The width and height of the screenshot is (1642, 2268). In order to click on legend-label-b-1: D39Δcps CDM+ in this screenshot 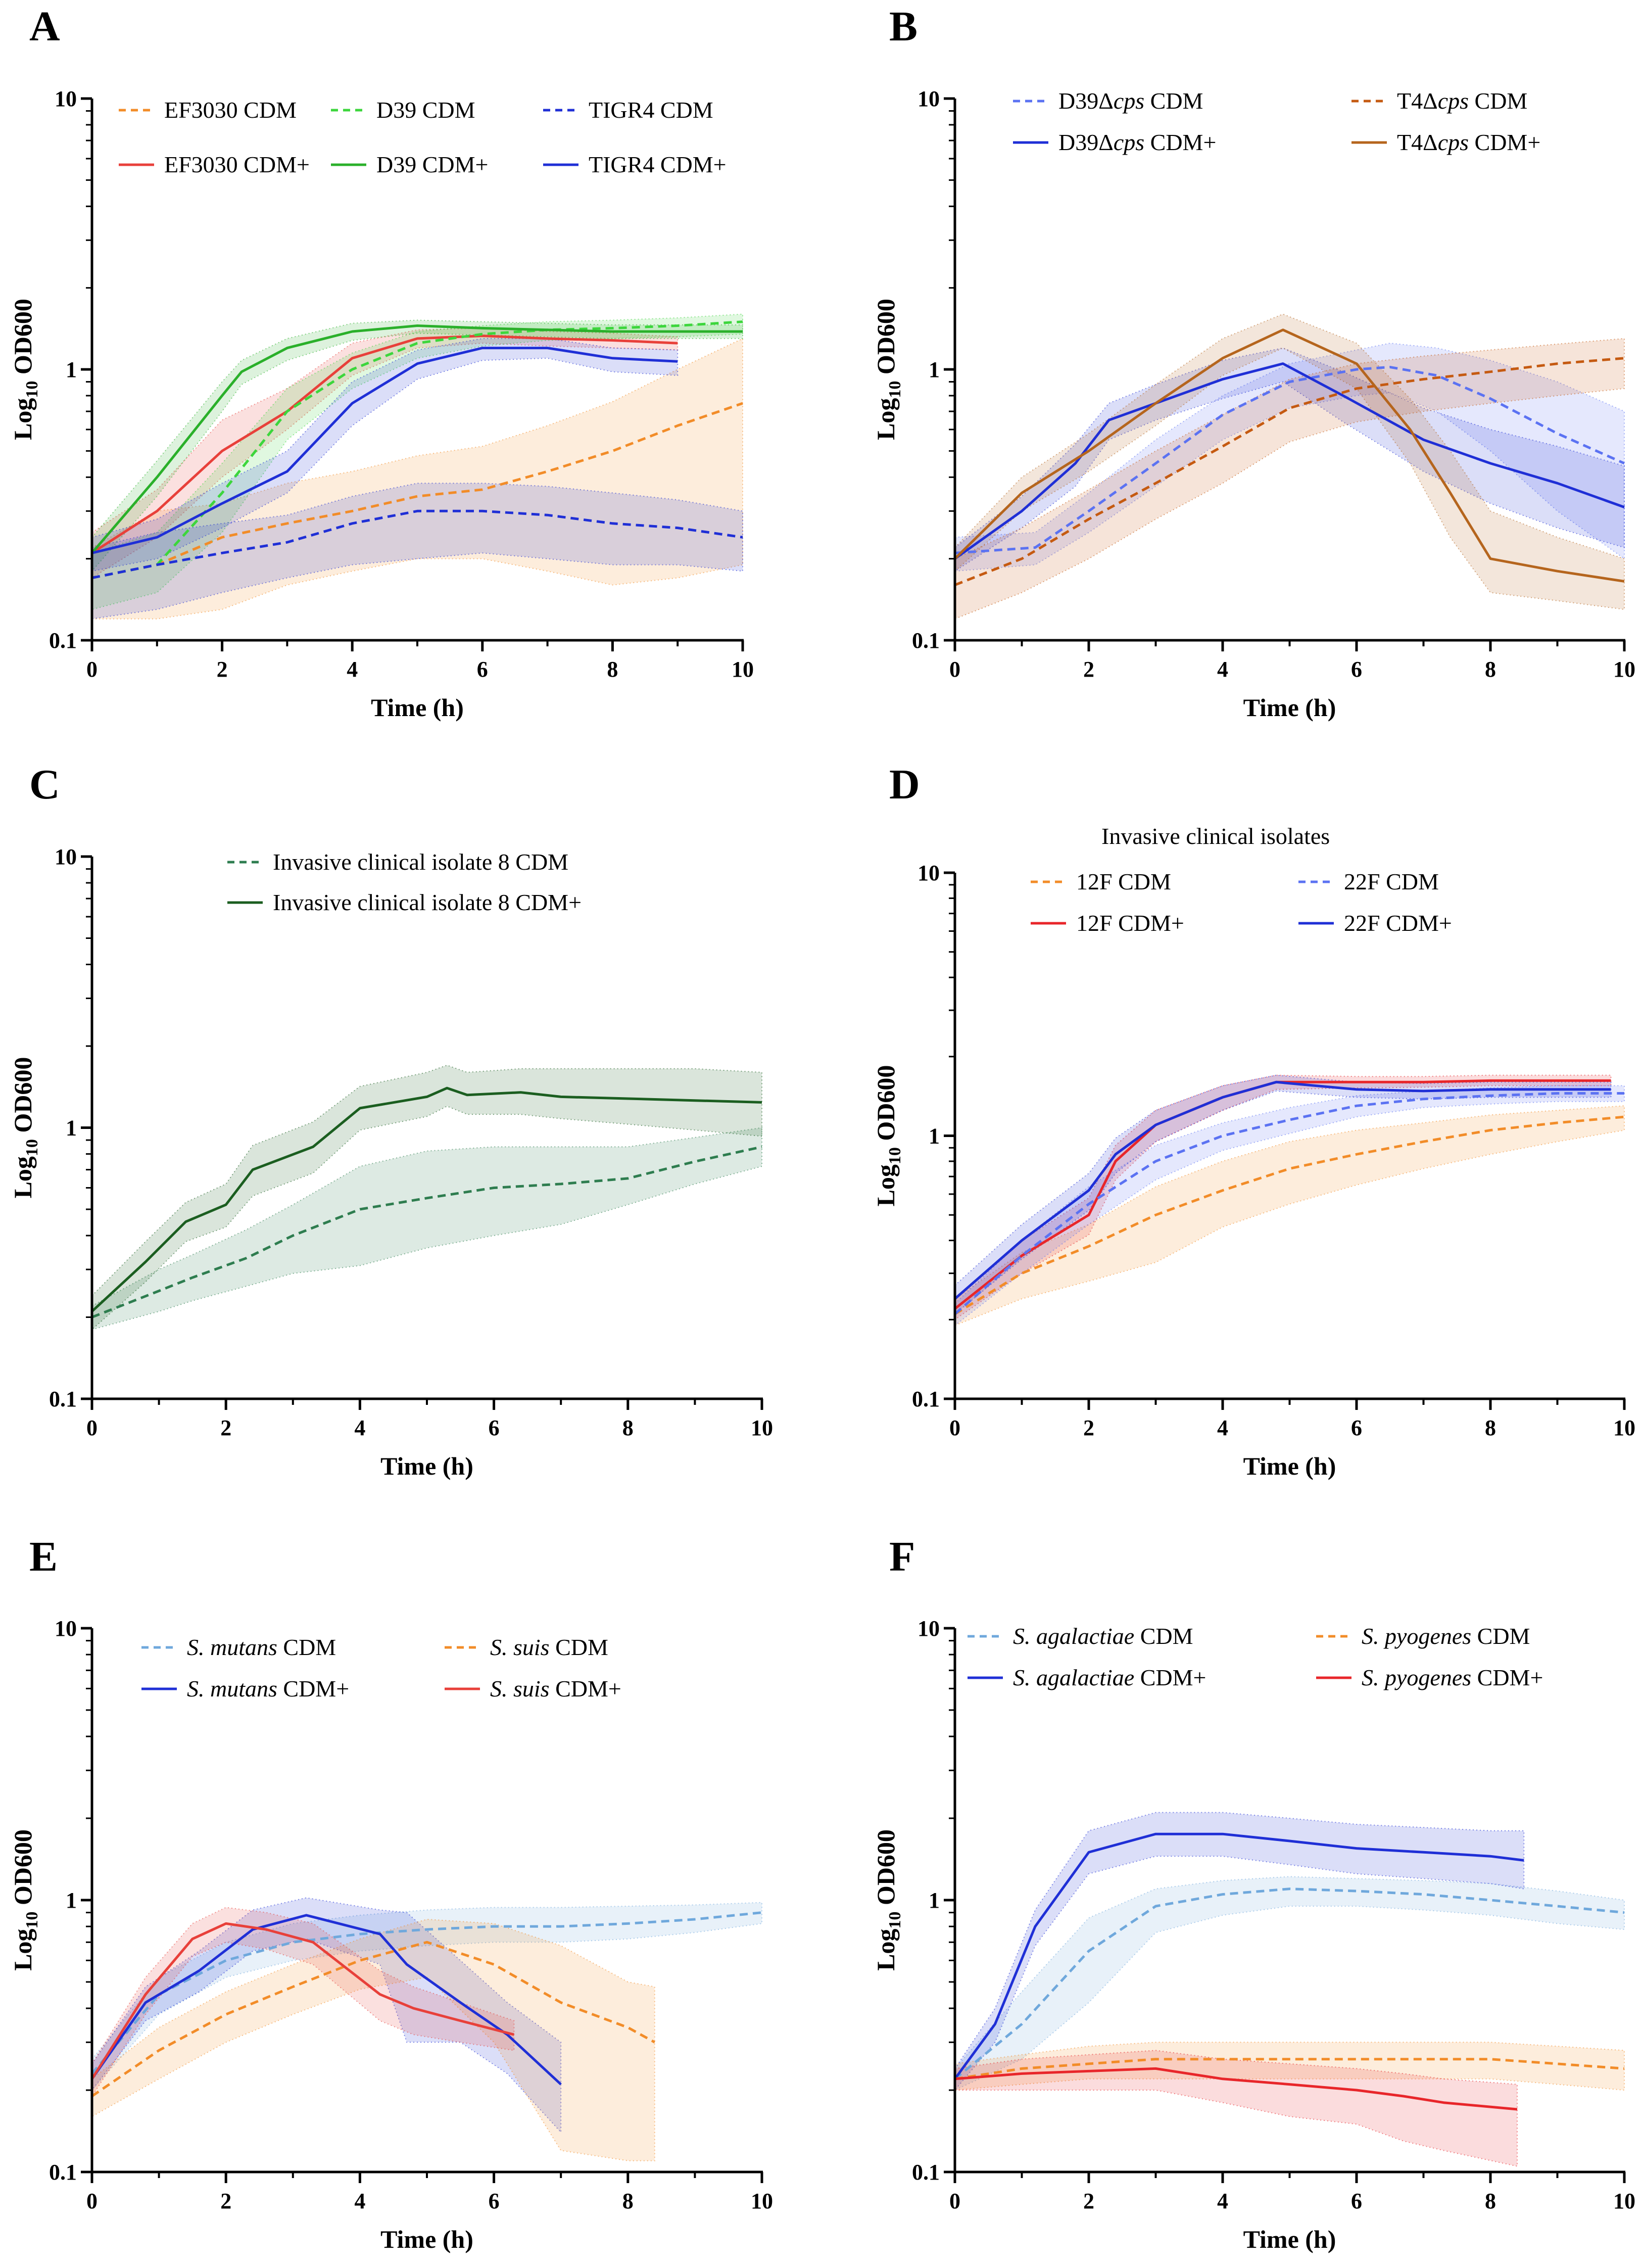, I will do `click(1137, 142)`.